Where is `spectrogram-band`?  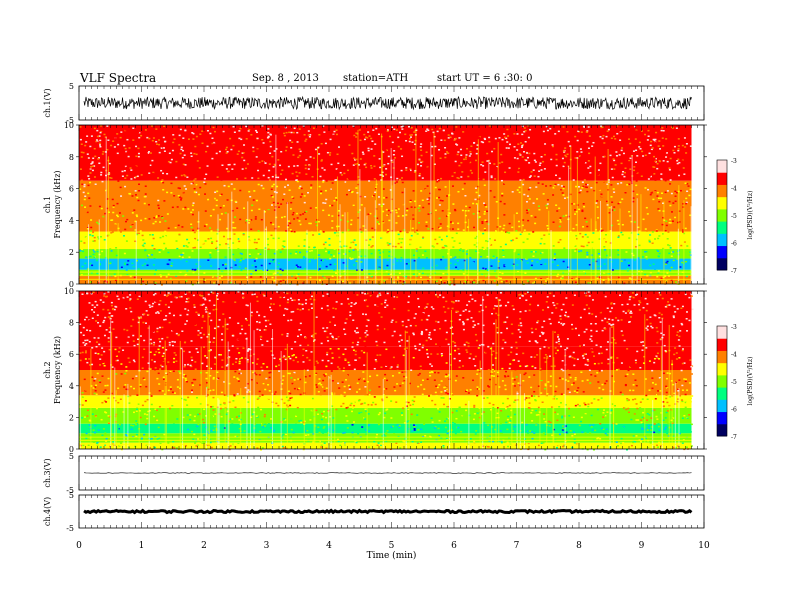
spectrogram-band is located at coordinates (385, 218).